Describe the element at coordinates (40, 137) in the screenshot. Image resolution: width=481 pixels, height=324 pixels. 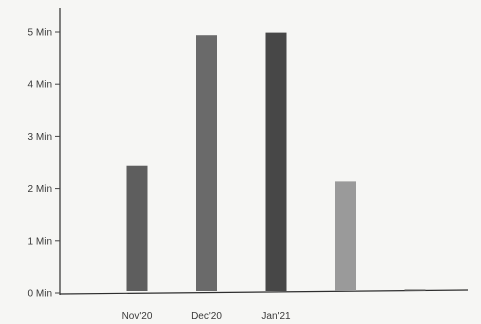
I see `y-tick-label: 3 Min` at that location.